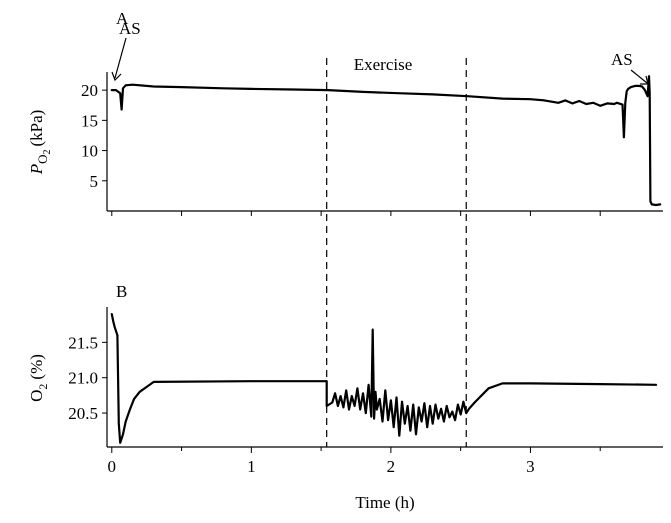  I want to click on panel-b-y-tick-label: 20.5, so click(83, 413).